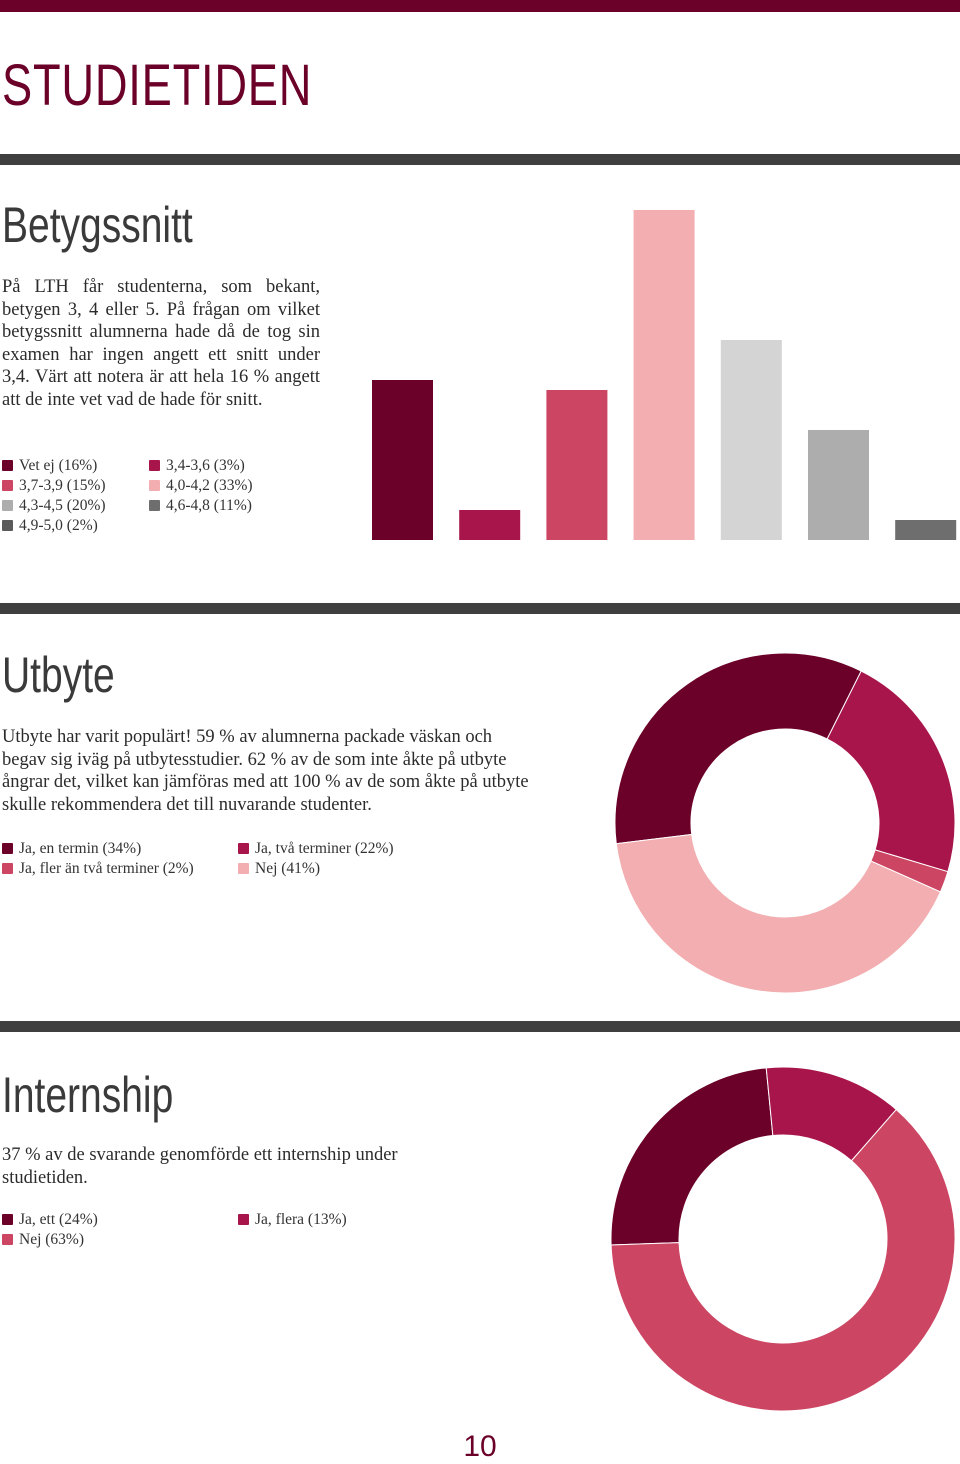 Image resolution: width=960 pixels, height=1464 pixels. I want to click on exchange-title: Utbyte, so click(58, 675).